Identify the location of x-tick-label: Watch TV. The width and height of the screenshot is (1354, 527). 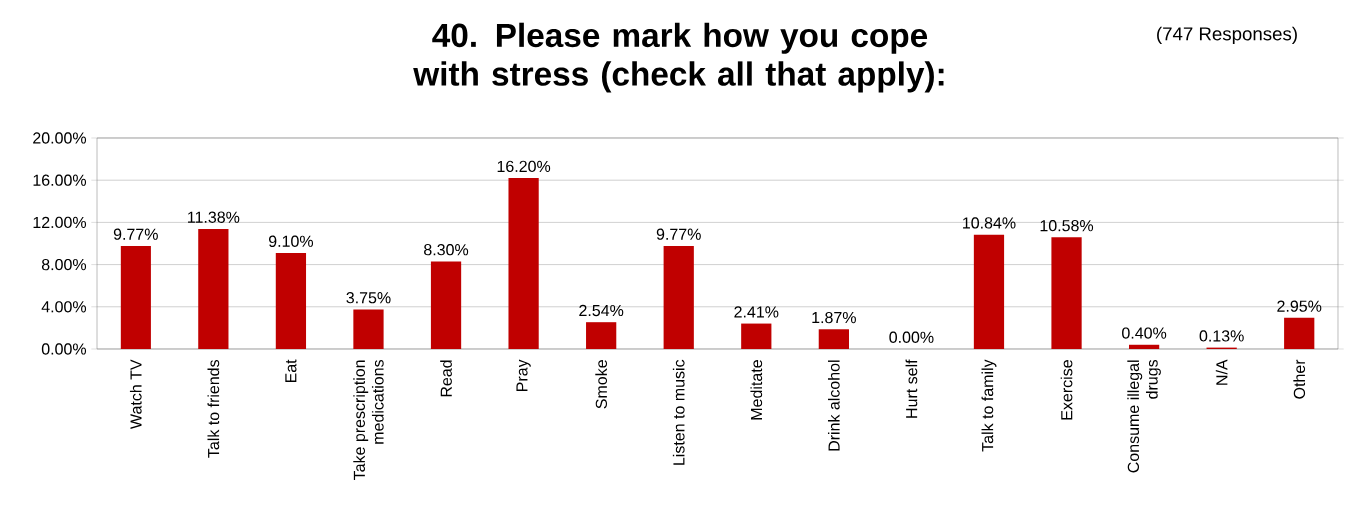
(135, 394).